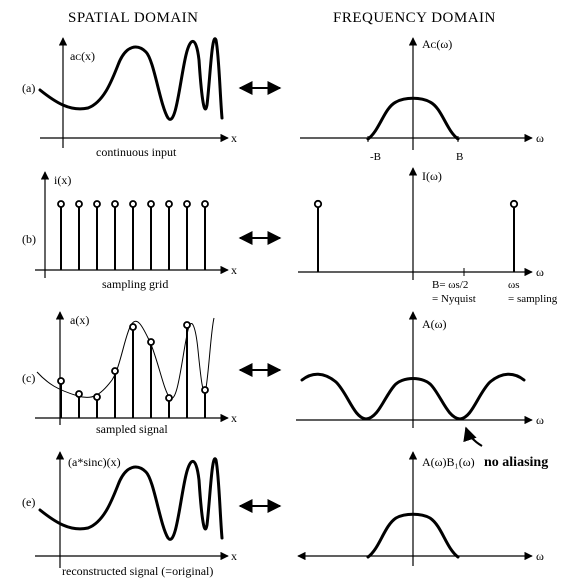 This screenshot has height=582, width=577. I want to click on row-e-filtered-spectrum, so click(413, 535).